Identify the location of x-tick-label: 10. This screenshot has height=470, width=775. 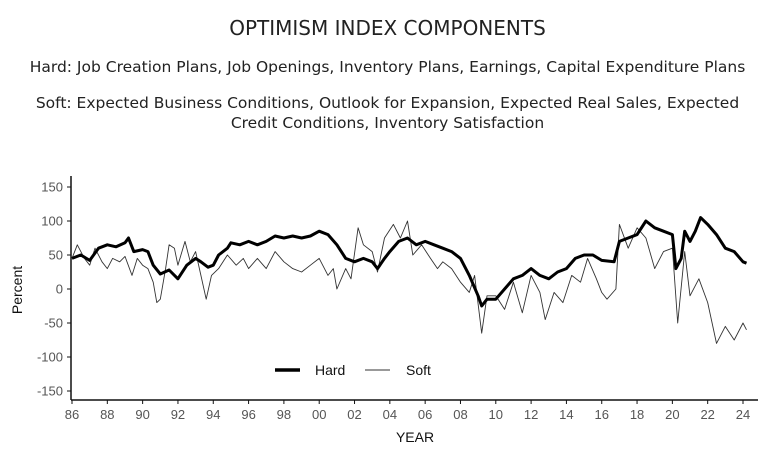
(496, 414).